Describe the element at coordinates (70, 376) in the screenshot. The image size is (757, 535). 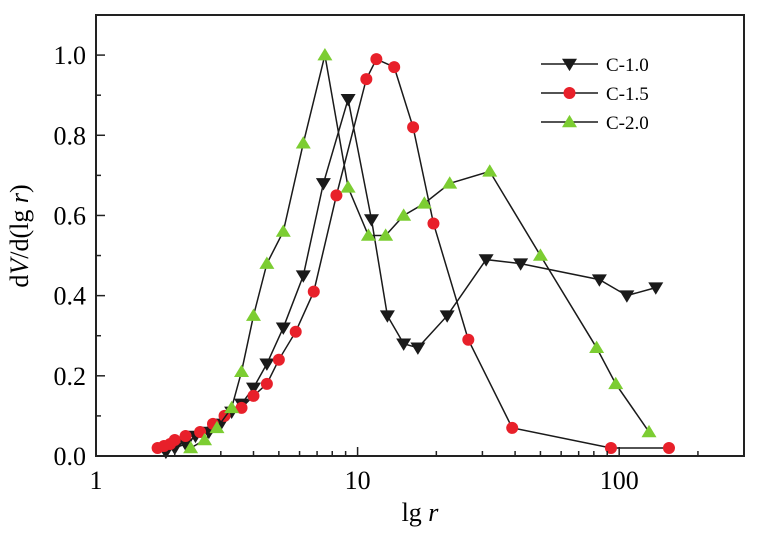
I see `y-tick-label: 0.2` at that location.